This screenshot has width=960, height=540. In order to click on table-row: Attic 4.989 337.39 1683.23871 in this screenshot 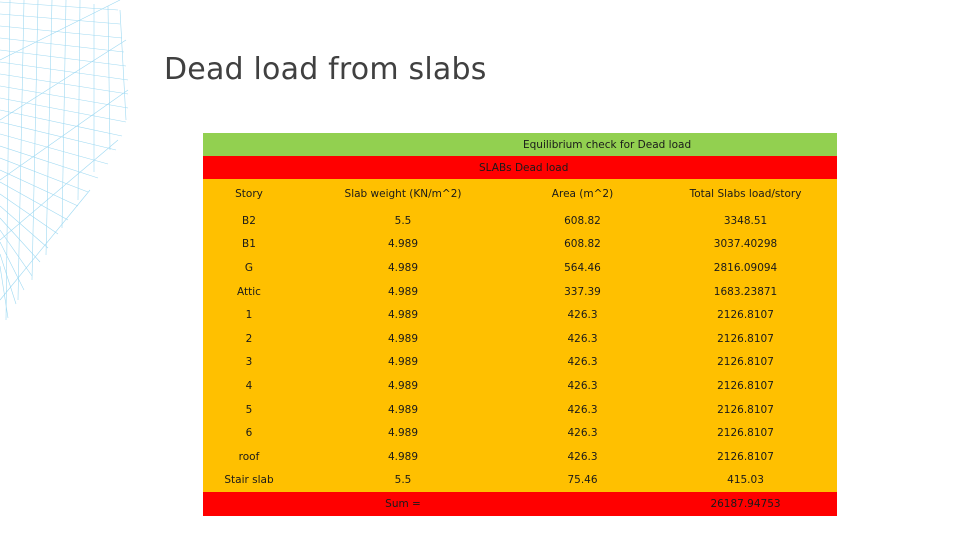, I will do `click(520, 291)`.